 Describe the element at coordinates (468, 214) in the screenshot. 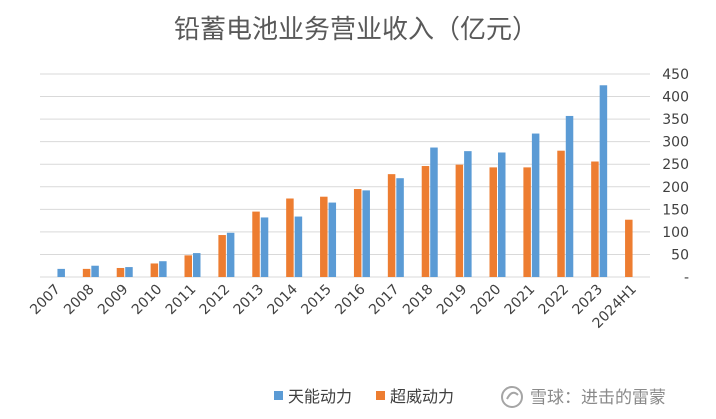

I see `bar-tianneng-2019` at that location.